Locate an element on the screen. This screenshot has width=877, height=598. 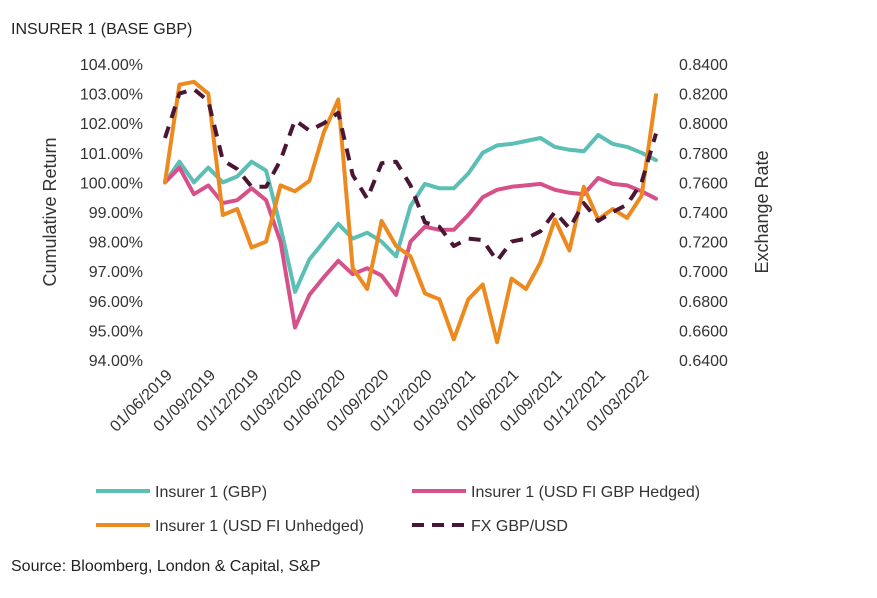
y2-tick-label: 0.7200 is located at coordinates (703, 243).